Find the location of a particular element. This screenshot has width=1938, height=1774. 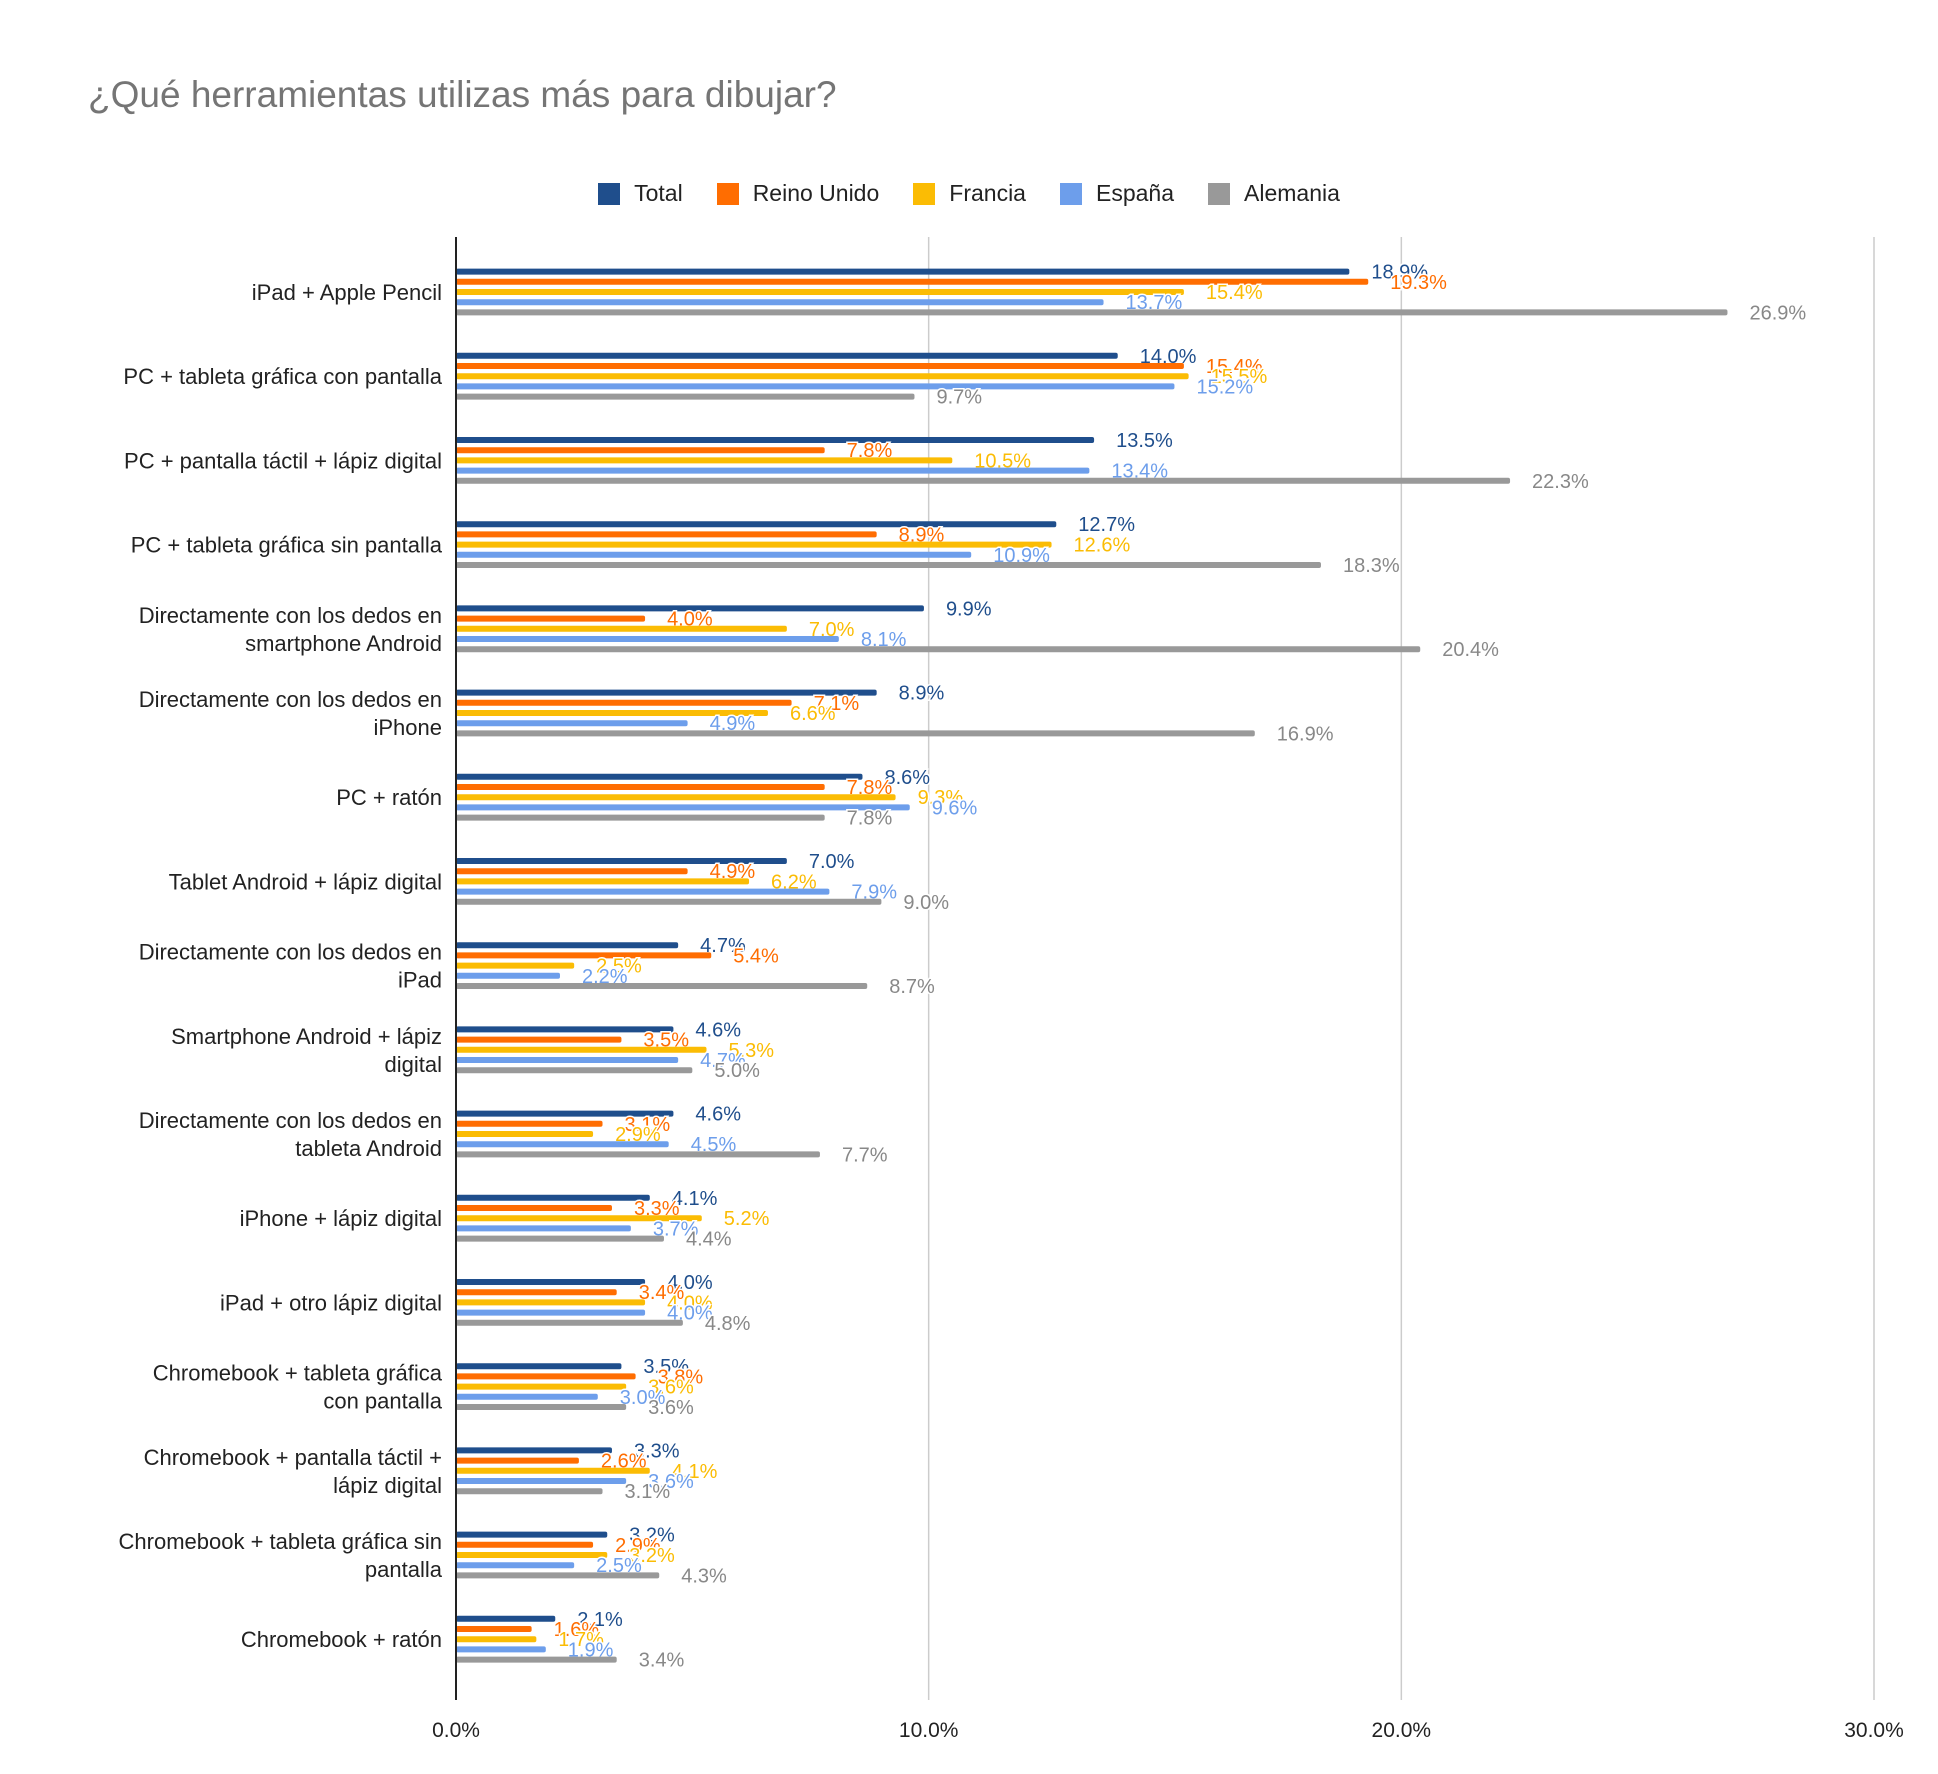

data-label: 2.1% is located at coordinates (600, 1620).